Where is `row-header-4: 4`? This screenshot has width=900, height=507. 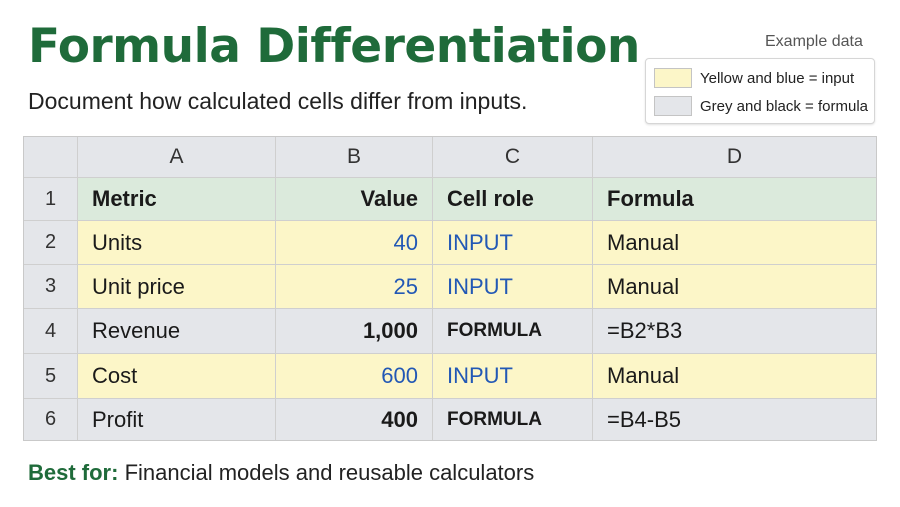
row-header-4: 4 is located at coordinates (51, 331).